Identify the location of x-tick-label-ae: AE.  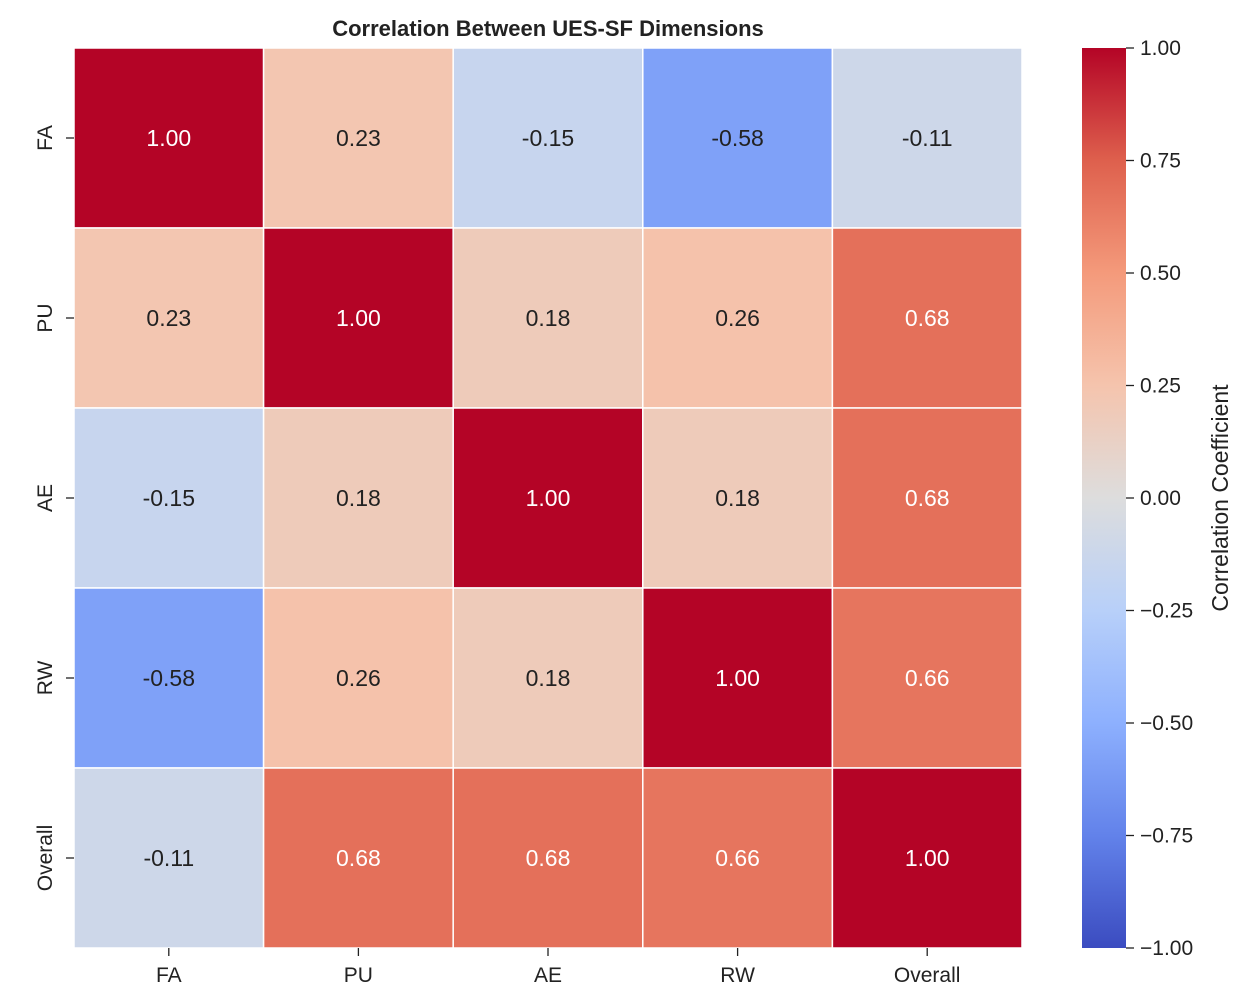
(548, 975).